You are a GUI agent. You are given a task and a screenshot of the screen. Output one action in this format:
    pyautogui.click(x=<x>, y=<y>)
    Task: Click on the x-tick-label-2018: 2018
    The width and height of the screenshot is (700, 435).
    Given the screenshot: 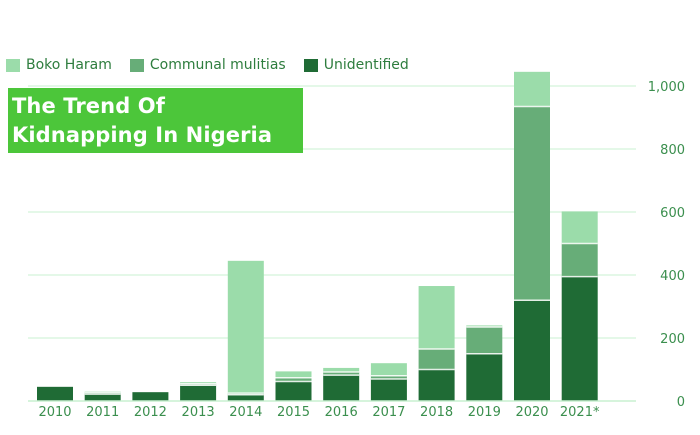 What is the action you would take?
    pyautogui.click(x=436, y=412)
    